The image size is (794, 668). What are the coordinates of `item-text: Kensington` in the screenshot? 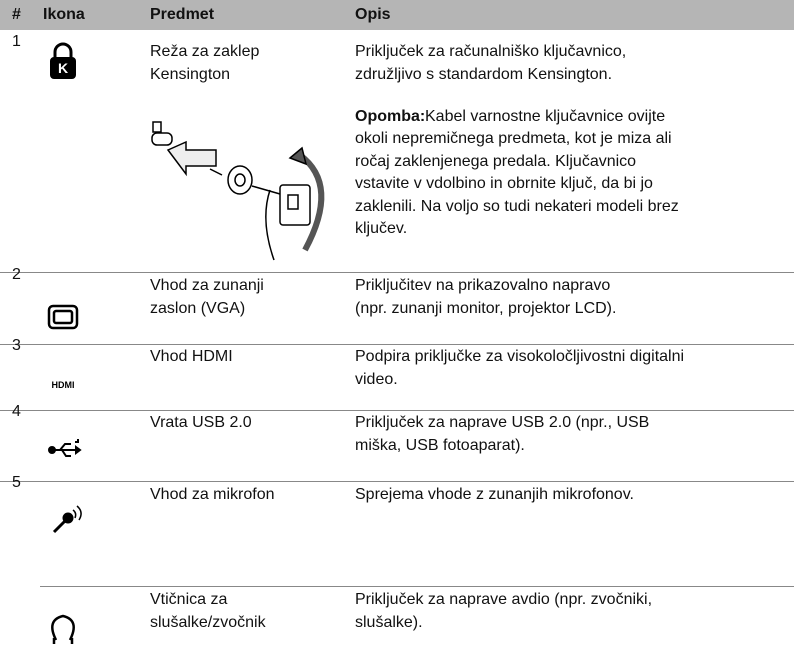 It's located at (190, 74).